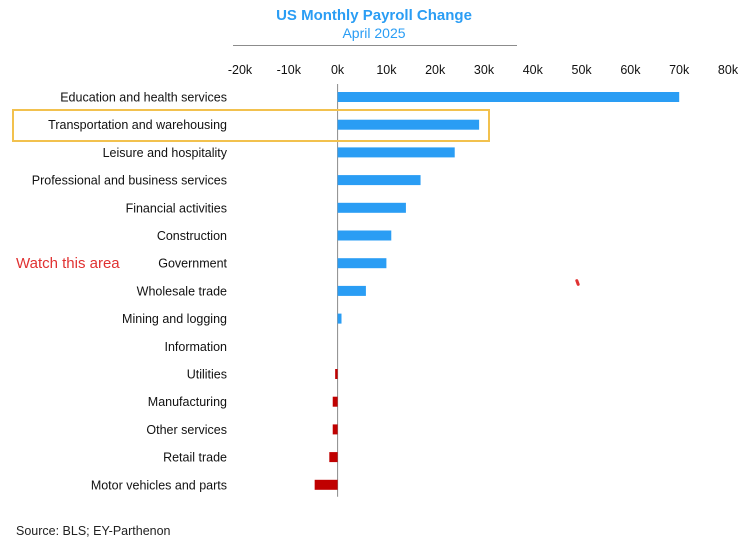  Describe the element at coordinates (533, 70) in the screenshot. I see `x-tick-label: 40k` at that location.